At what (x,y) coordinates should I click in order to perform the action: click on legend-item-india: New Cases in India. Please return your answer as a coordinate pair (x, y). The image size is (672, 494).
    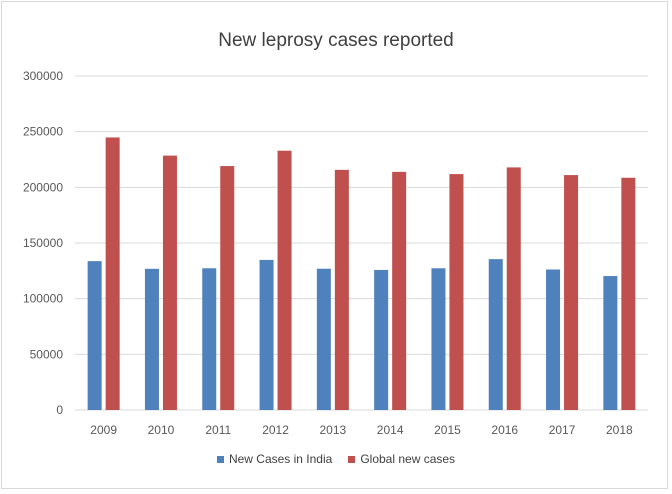
    Looking at the image, I should click on (274, 459).